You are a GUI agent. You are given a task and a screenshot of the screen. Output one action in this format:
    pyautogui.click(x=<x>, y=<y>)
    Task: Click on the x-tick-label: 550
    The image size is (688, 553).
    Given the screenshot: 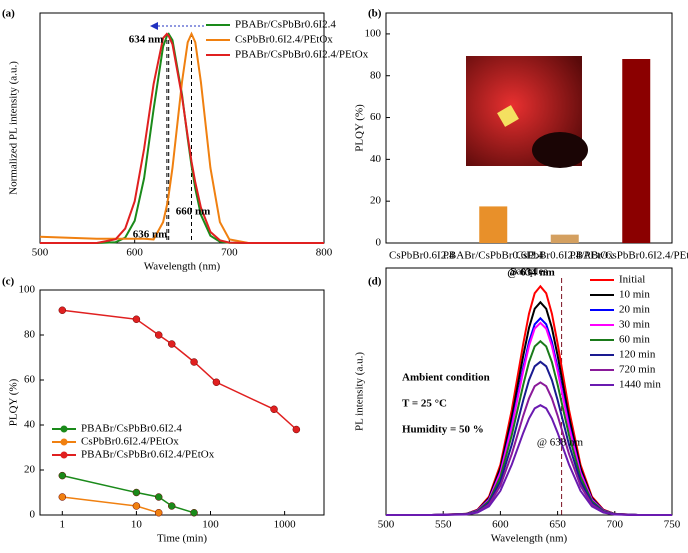 What is the action you would take?
    pyautogui.click(x=443, y=525)
    